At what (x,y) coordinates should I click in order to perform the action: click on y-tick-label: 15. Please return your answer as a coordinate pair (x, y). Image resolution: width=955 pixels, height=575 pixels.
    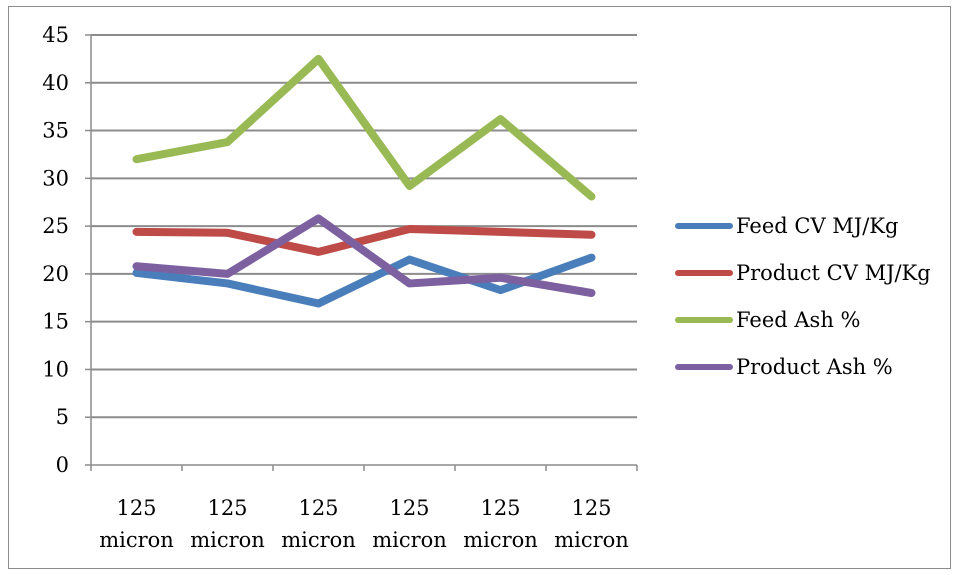
    Looking at the image, I should click on (55, 322).